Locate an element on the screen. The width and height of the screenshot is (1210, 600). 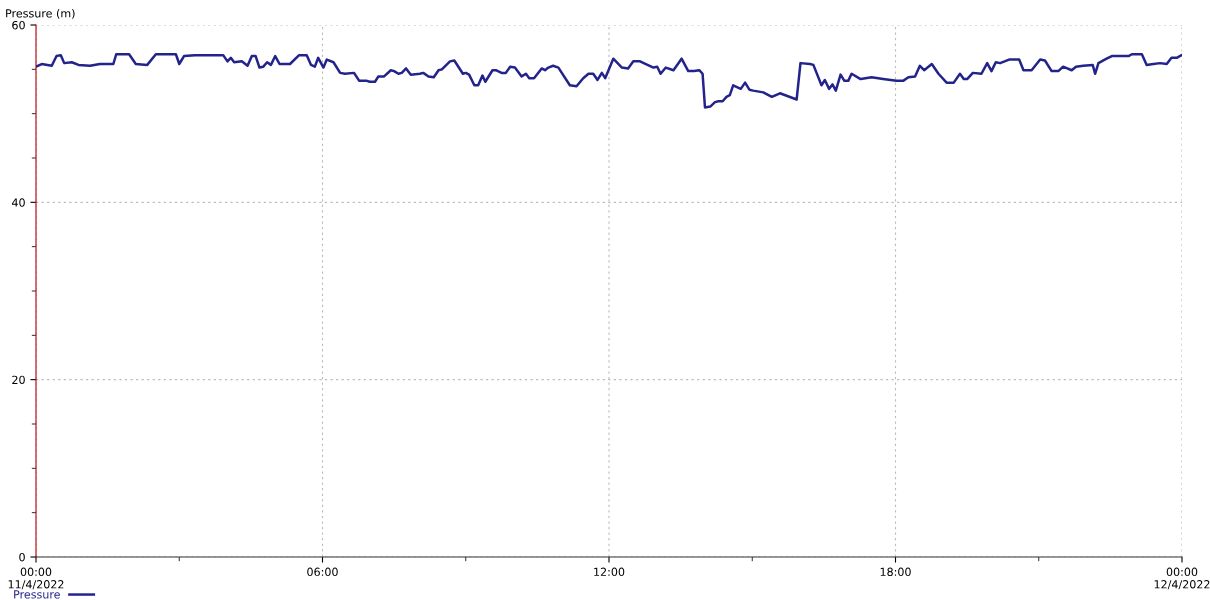
y-tick-label: 60 is located at coordinates (18, 25).